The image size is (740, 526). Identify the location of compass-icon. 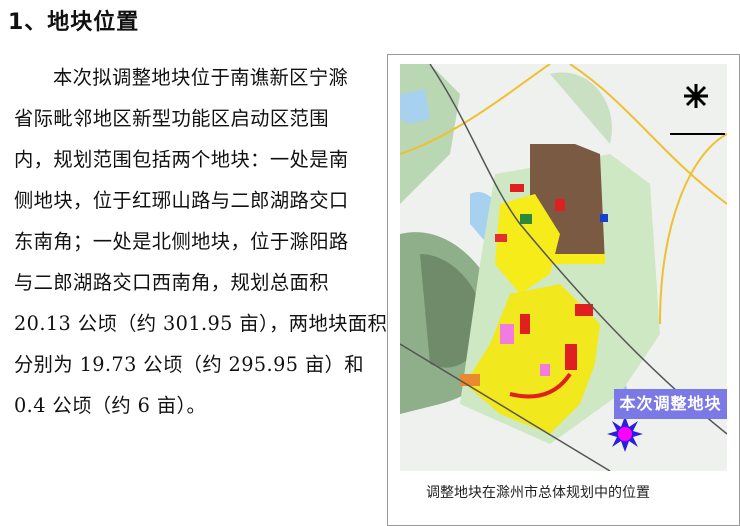
(696, 96).